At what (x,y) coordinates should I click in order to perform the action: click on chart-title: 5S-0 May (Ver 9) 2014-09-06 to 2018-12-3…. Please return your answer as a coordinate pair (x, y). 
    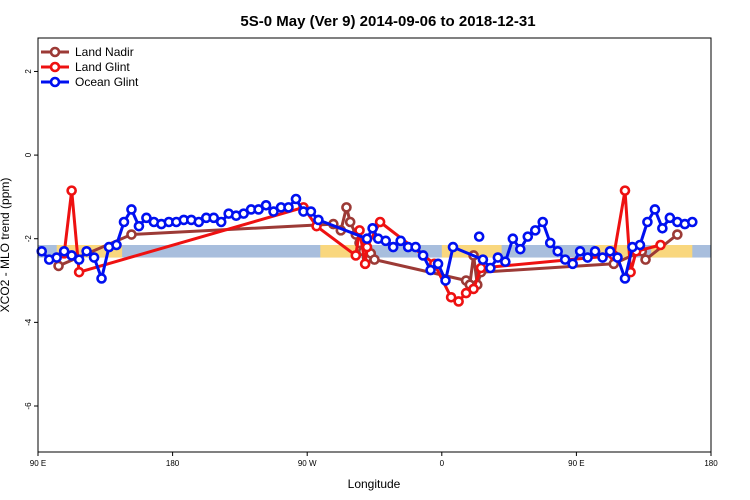
    Looking at the image, I should click on (387, 21).